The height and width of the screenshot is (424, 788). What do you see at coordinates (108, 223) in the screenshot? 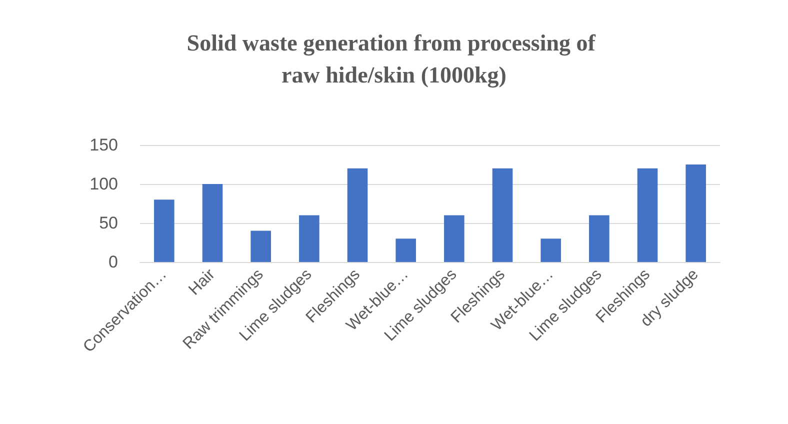
I see `y-tick-label: 50` at bounding box center [108, 223].